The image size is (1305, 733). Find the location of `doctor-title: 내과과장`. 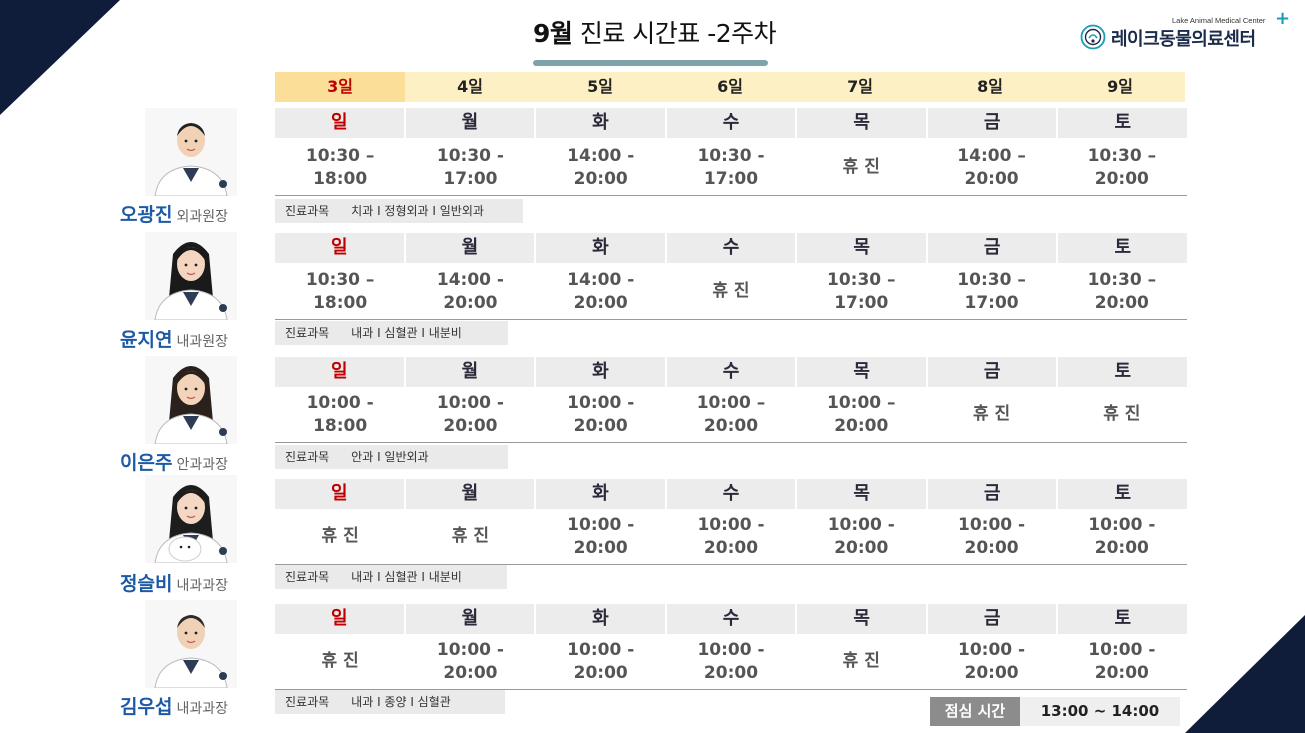

doctor-title: 내과과장 is located at coordinates (202, 709).